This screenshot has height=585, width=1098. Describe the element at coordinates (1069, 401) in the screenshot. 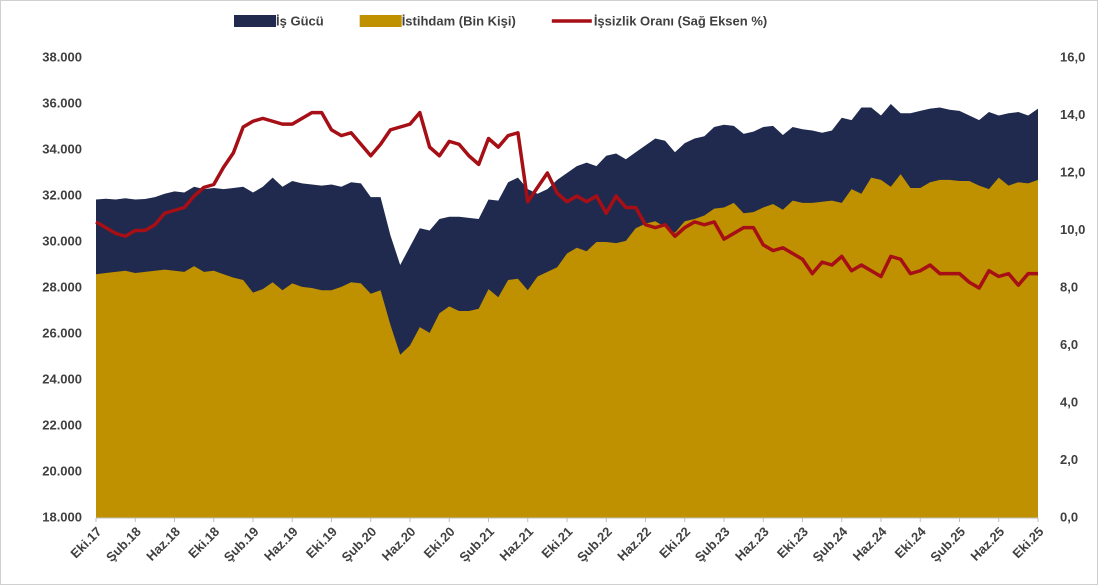

I see `y2-tick-label: 4,0` at that location.